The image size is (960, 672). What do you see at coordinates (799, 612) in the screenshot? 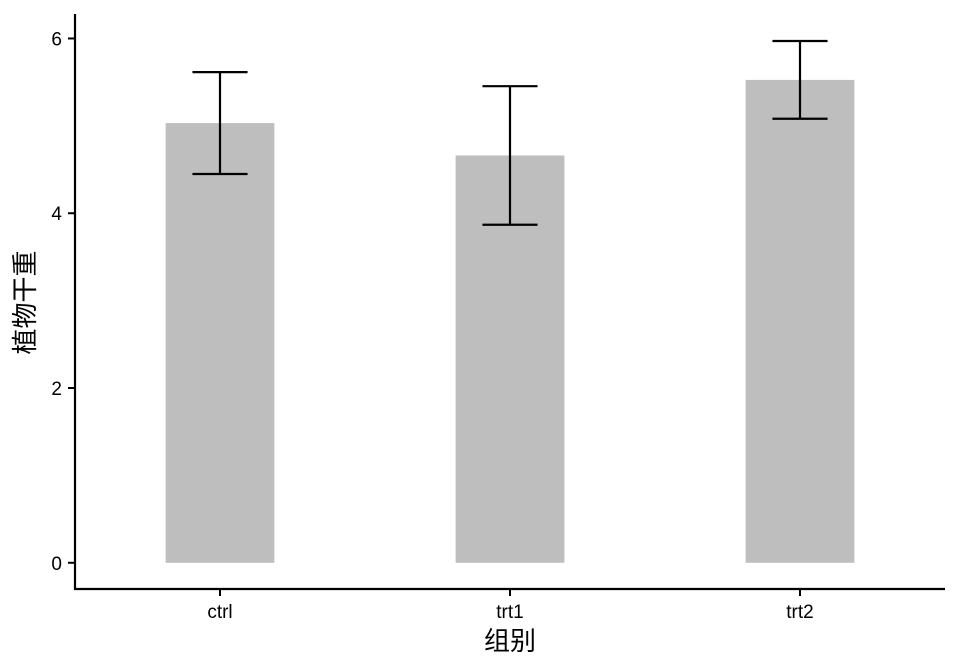
I see `x-tick-label-trt2: trt2` at bounding box center [799, 612].